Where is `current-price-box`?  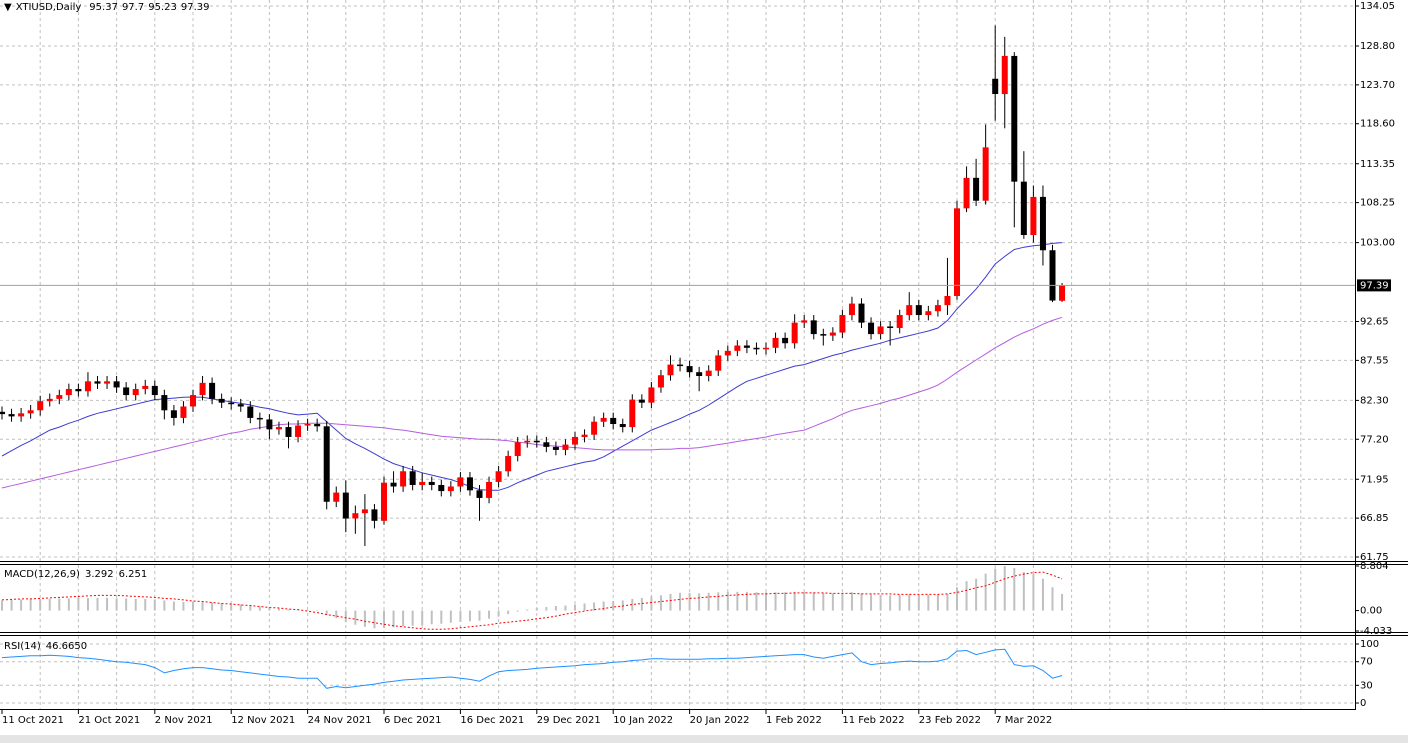
current-price-box is located at coordinates (1374, 285).